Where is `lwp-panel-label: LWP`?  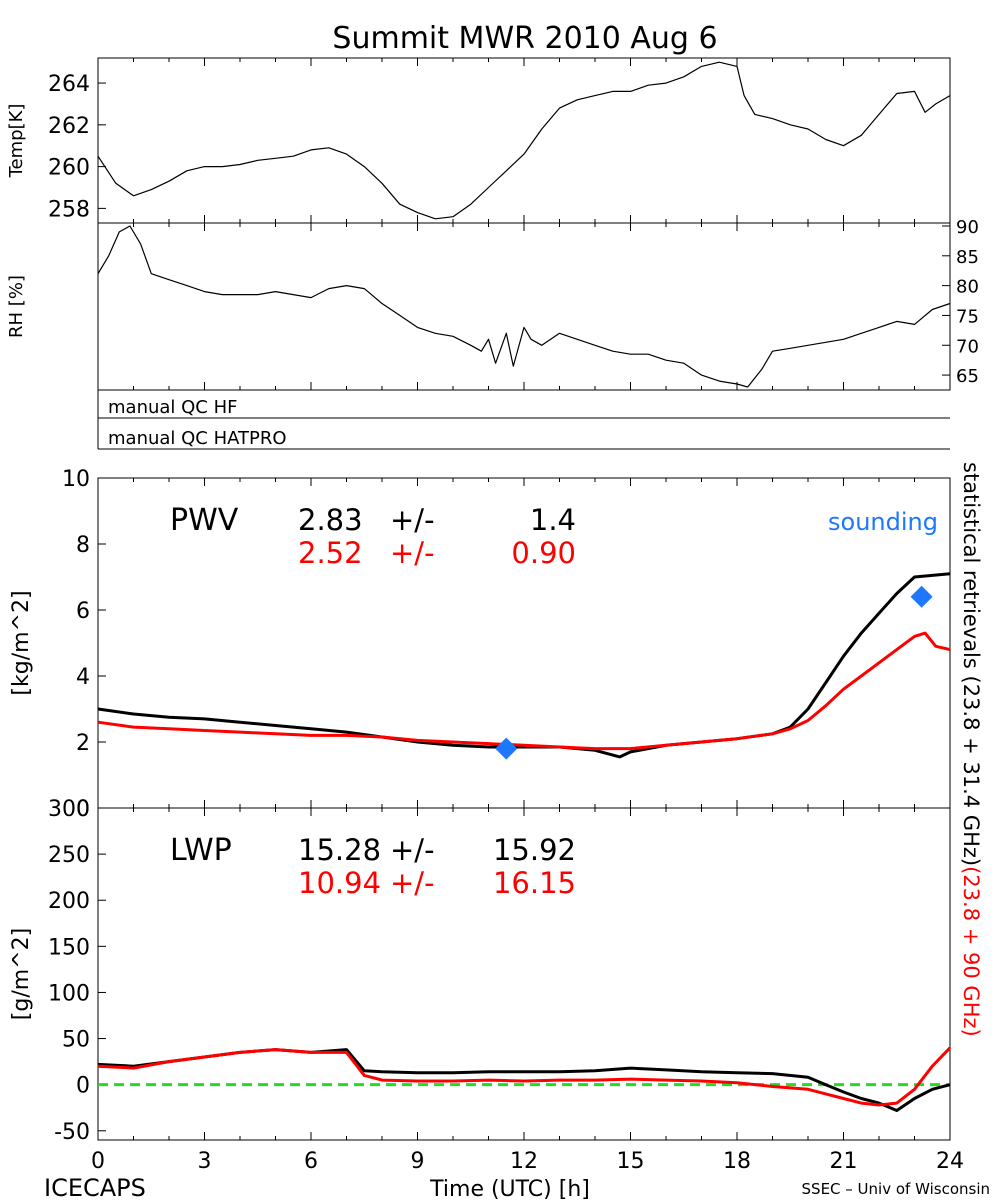 lwp-panel-label: LWP is located at coordinates (201, 850).